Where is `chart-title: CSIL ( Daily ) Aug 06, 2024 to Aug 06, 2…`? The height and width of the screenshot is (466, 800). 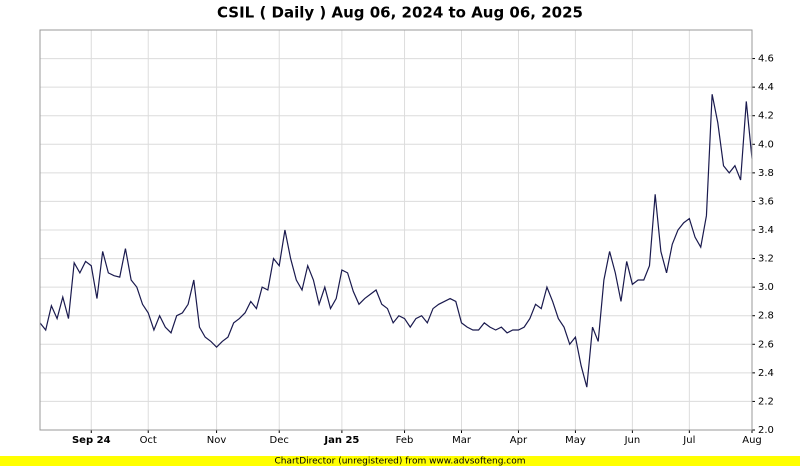 chart-title: CSIL ( Daily ) Aug 06, 2024 to Aug 06, 2… is located at coordinates (400, 13).